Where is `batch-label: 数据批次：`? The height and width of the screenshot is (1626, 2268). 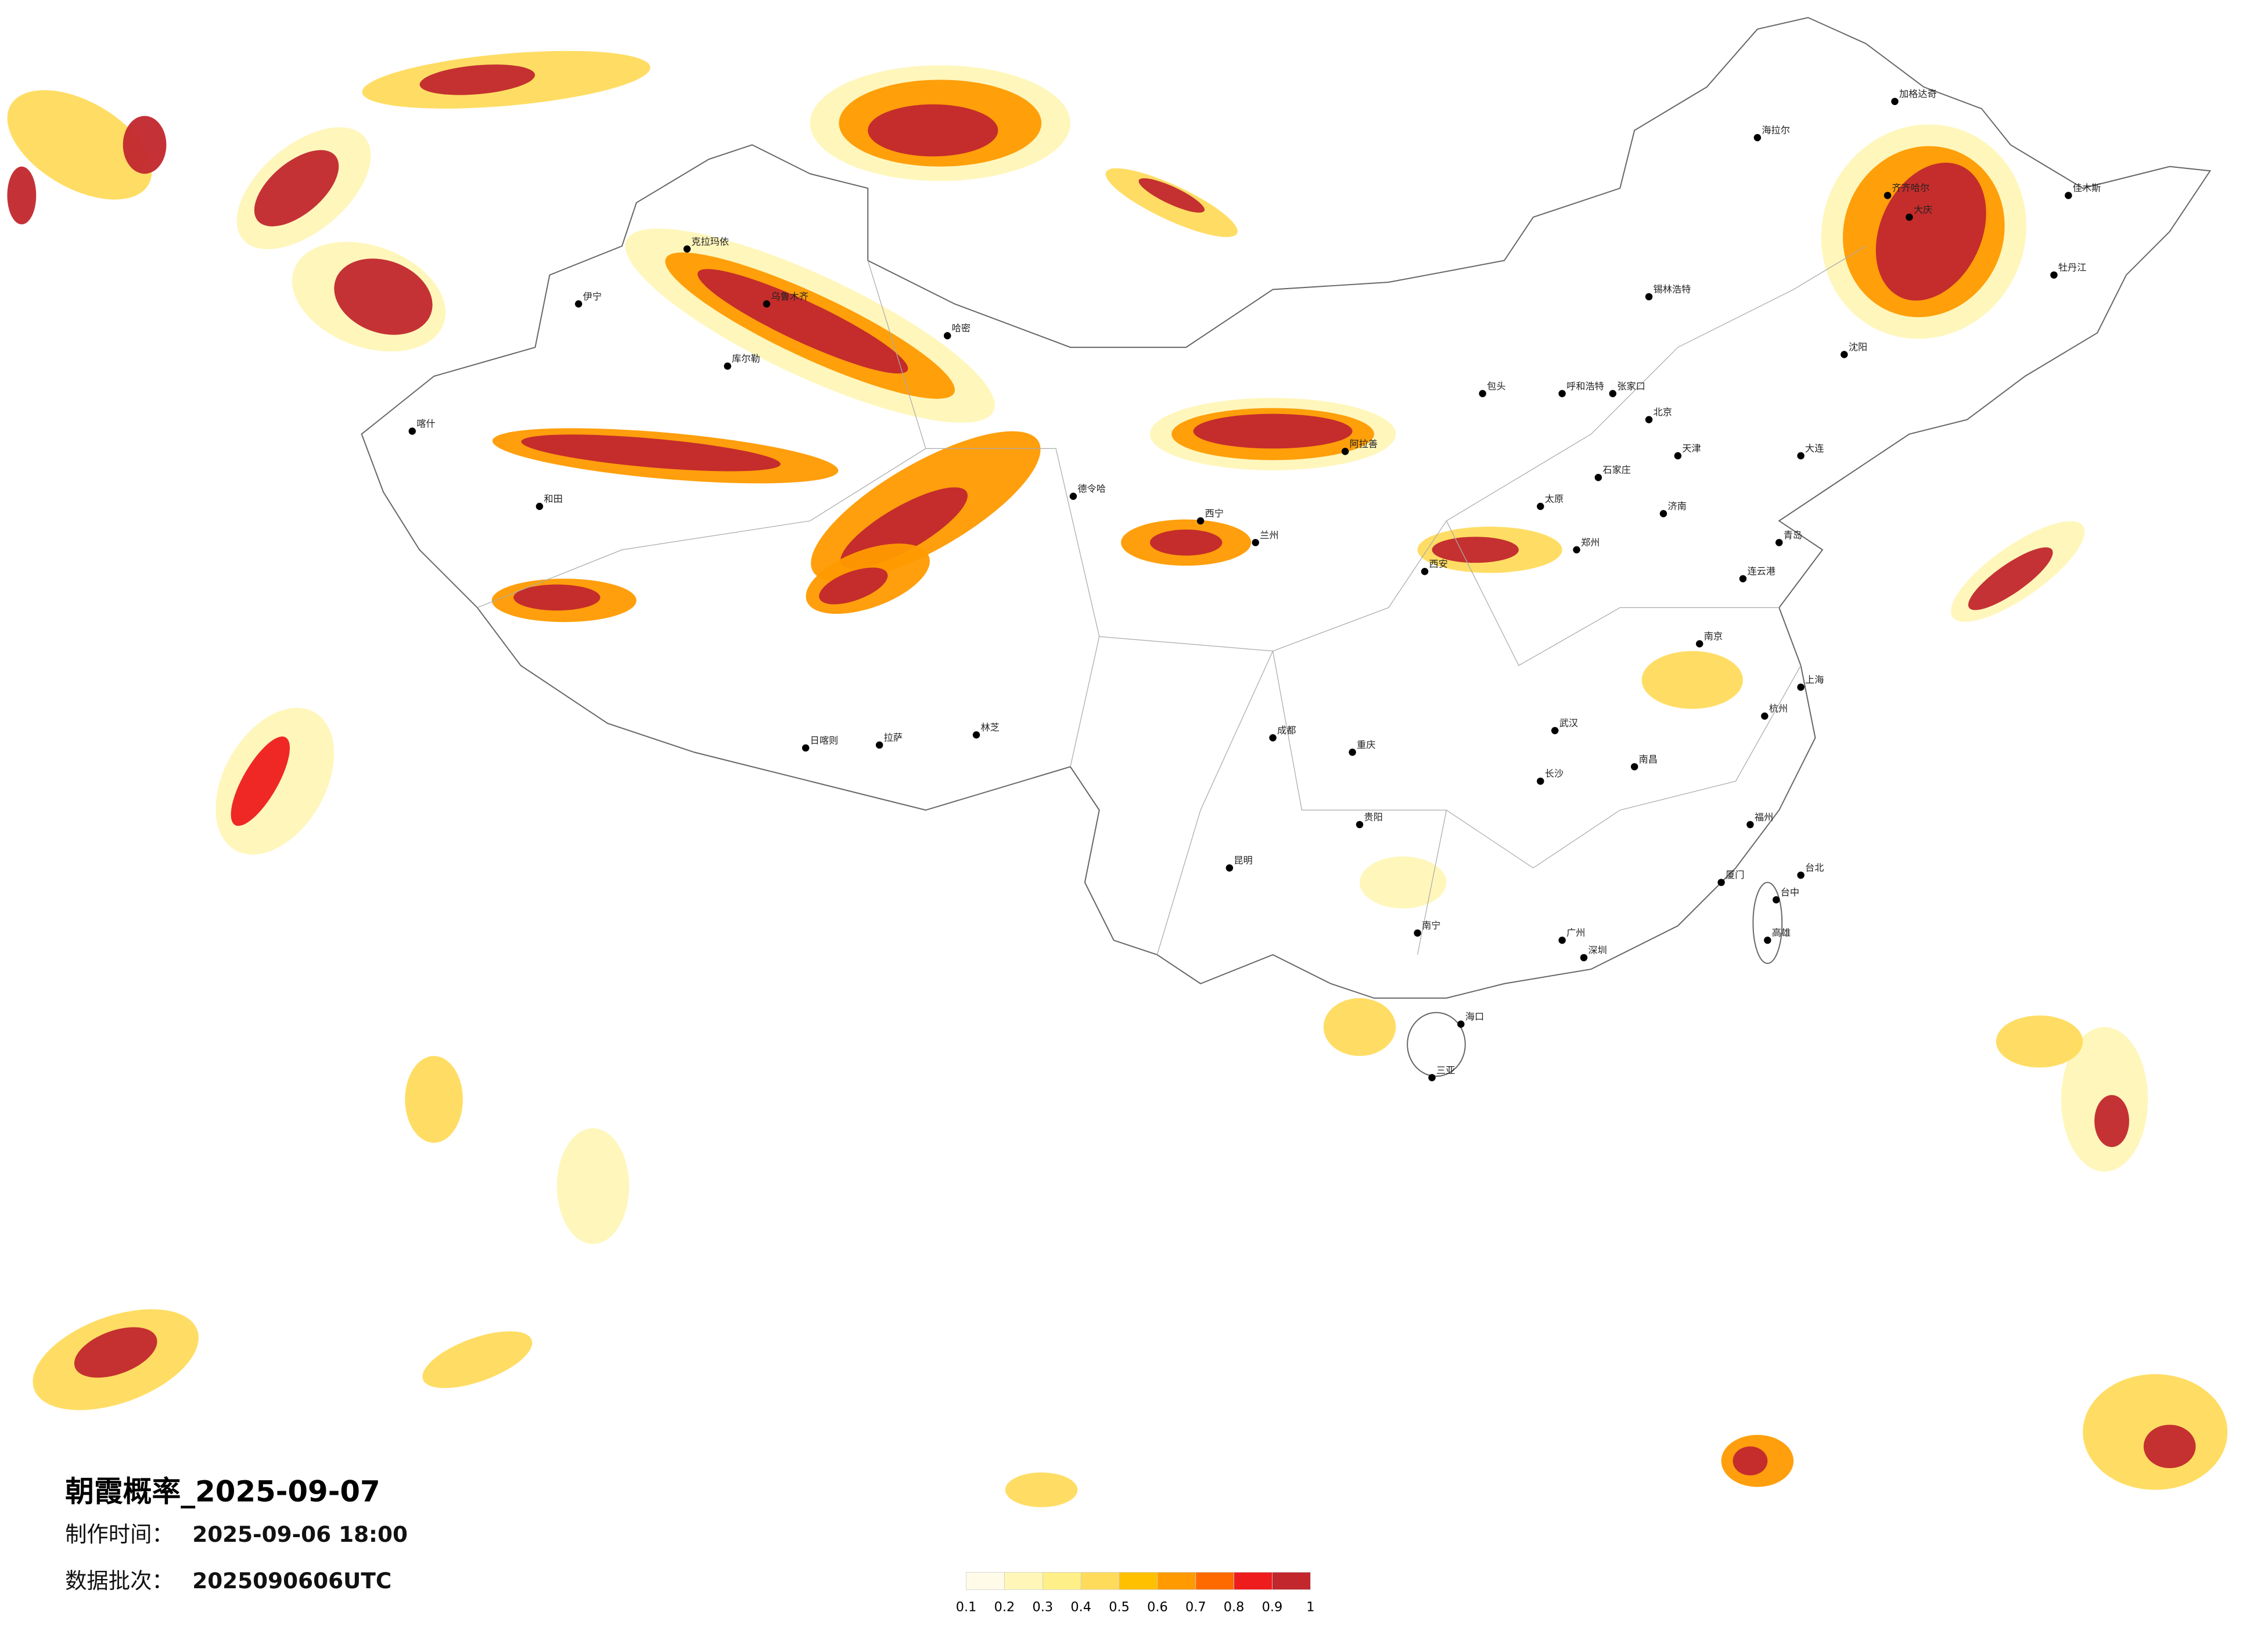 batch-label: 数据批次： is located at coordinates (119, 1581).